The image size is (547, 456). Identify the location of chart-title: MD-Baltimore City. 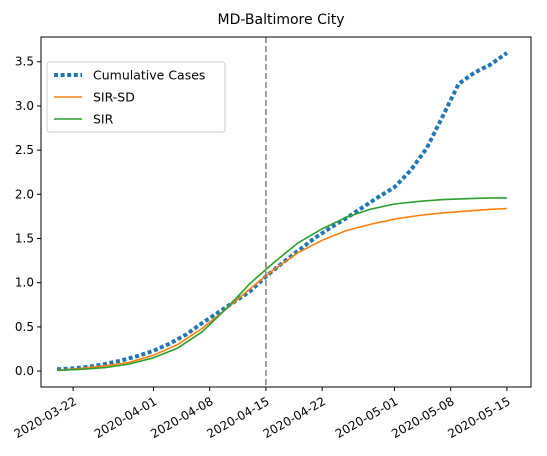
(280, 20).